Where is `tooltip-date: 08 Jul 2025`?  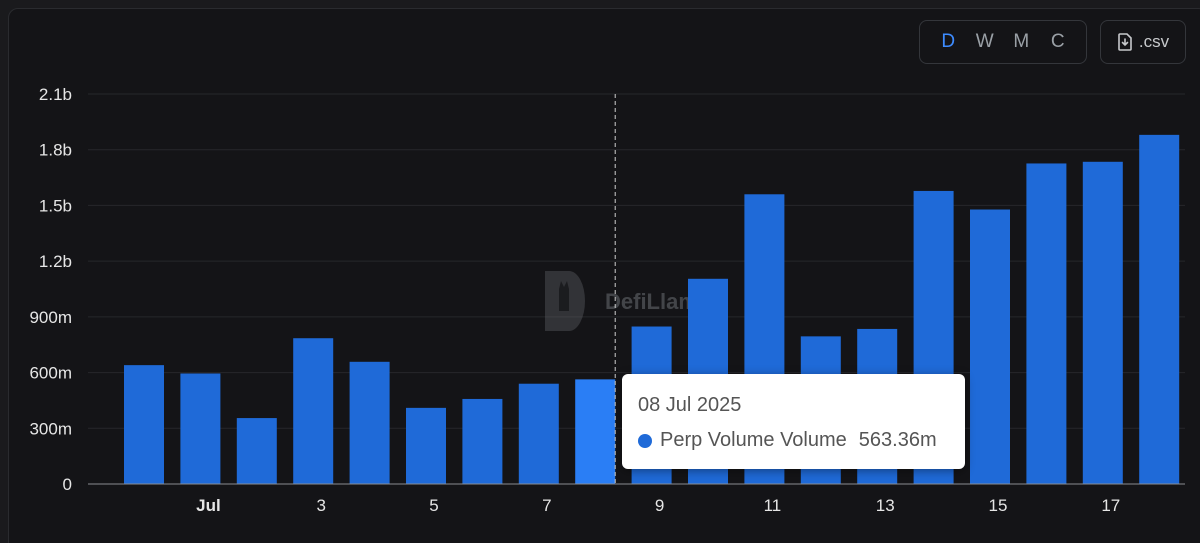
tooltip-date: 08 Jul 2025 is located at coordinates (690, 405).